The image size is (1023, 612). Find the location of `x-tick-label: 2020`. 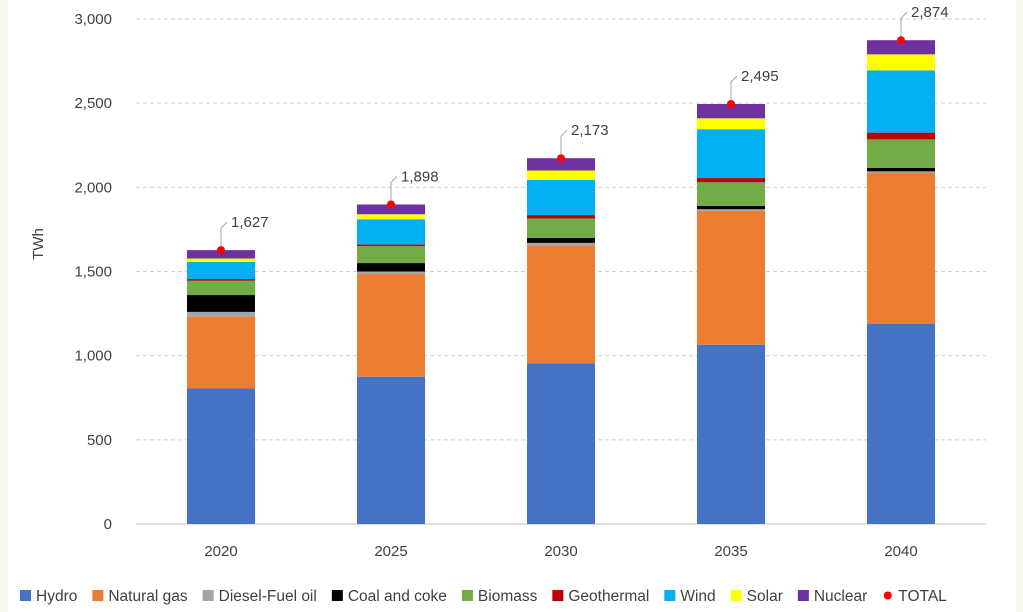

x-tick-label: 2020 is located at coordinates (220, 551).